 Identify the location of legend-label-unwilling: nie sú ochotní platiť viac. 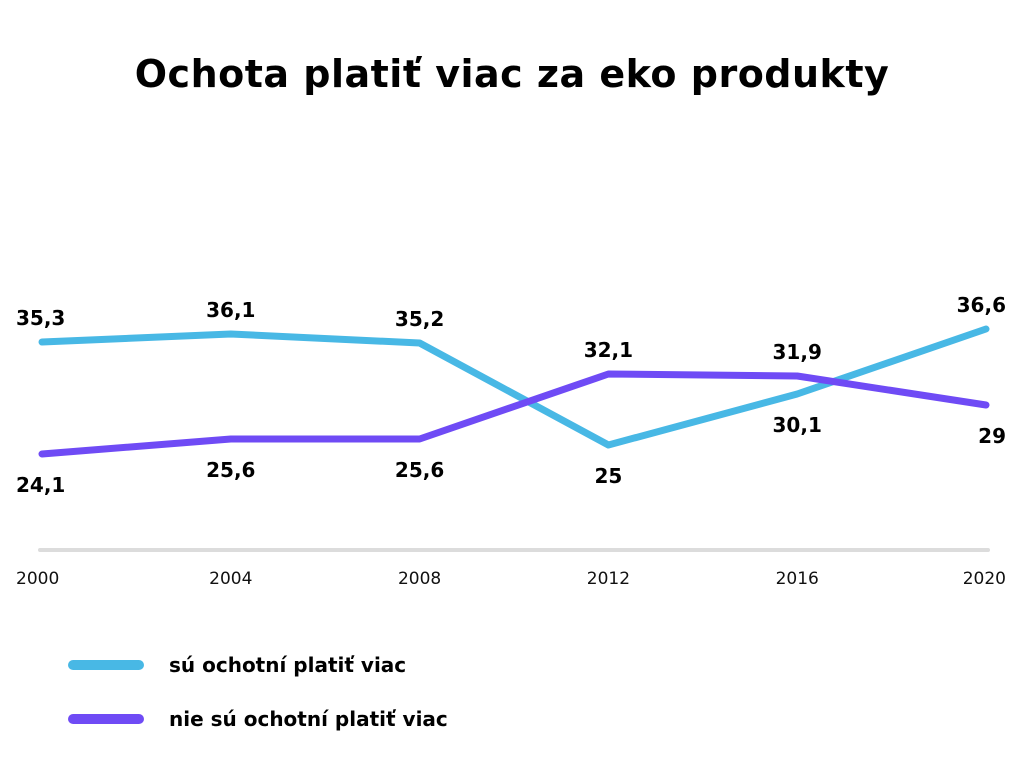
(308, 719).